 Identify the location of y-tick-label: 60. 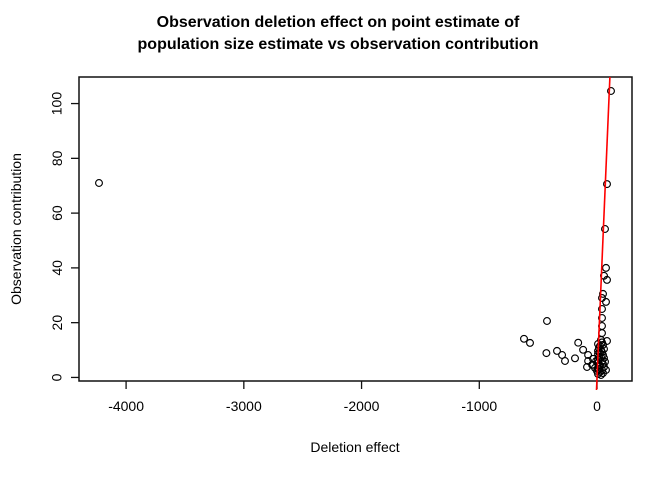
(57, 213).